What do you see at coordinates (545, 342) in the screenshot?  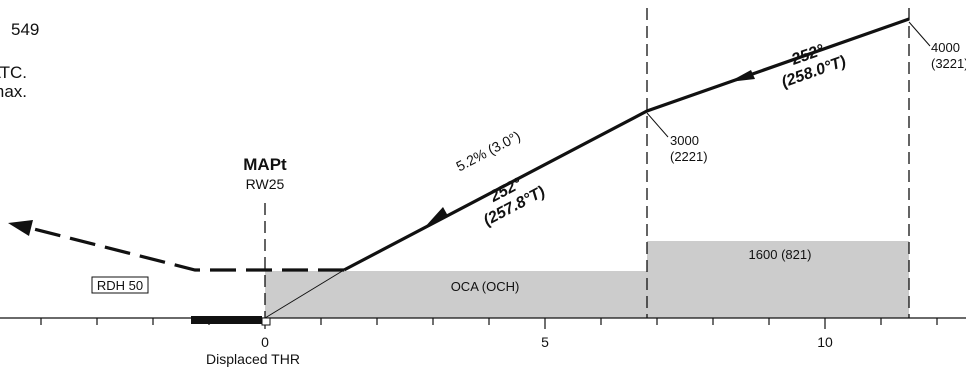 I see `distance-label-5: 5` at bounding box center [545, 342].